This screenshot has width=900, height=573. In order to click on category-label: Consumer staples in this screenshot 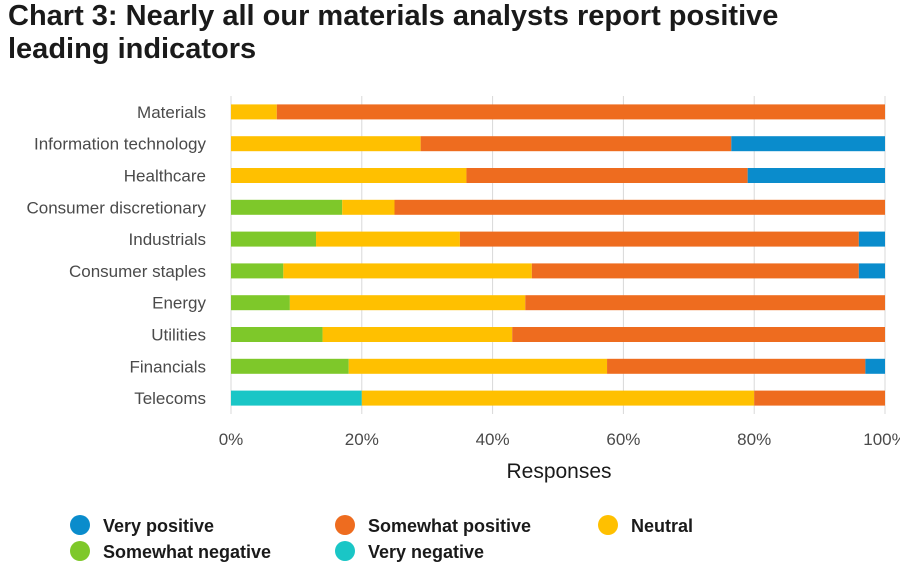, I will do `click(137, 271)`.